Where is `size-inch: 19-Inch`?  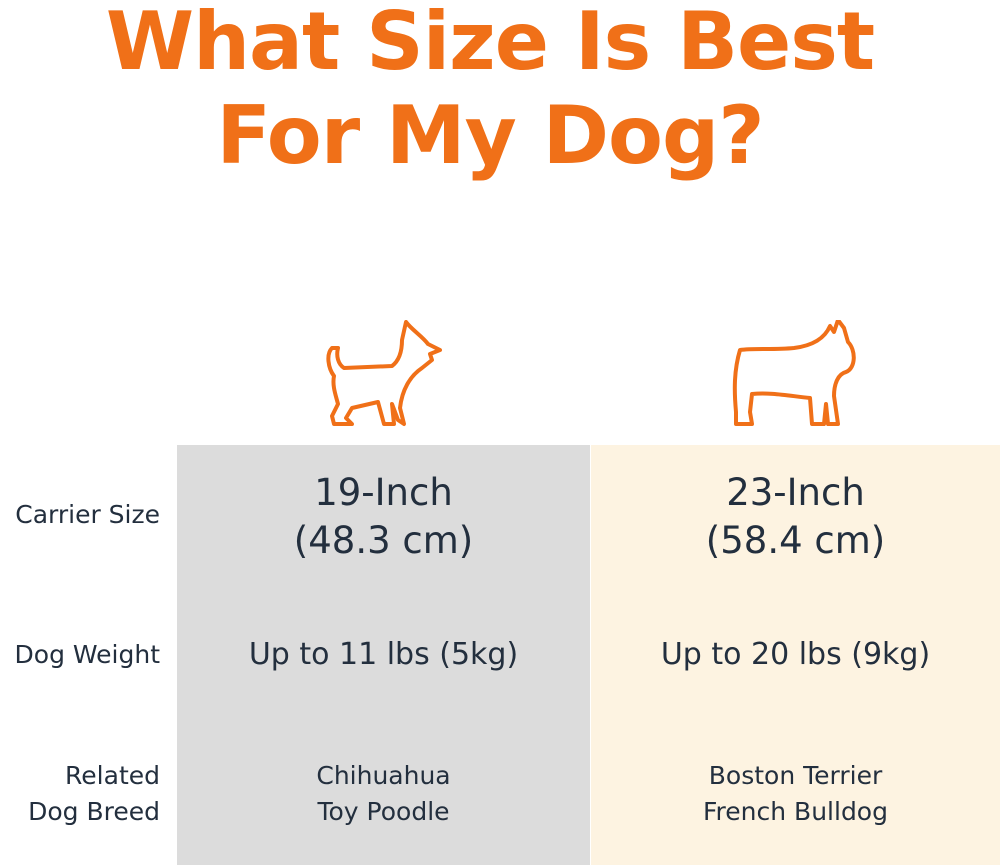 size-inch: 19-Inch is located at coordinates (383, 492).